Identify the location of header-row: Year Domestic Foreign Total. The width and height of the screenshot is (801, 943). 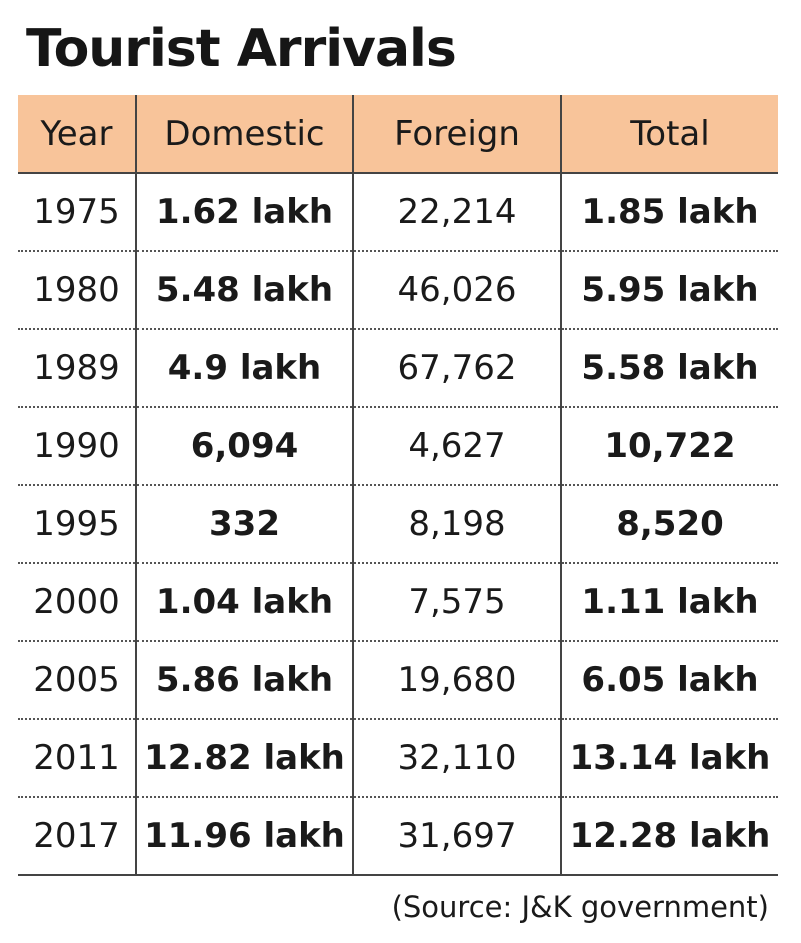
(398, 134).